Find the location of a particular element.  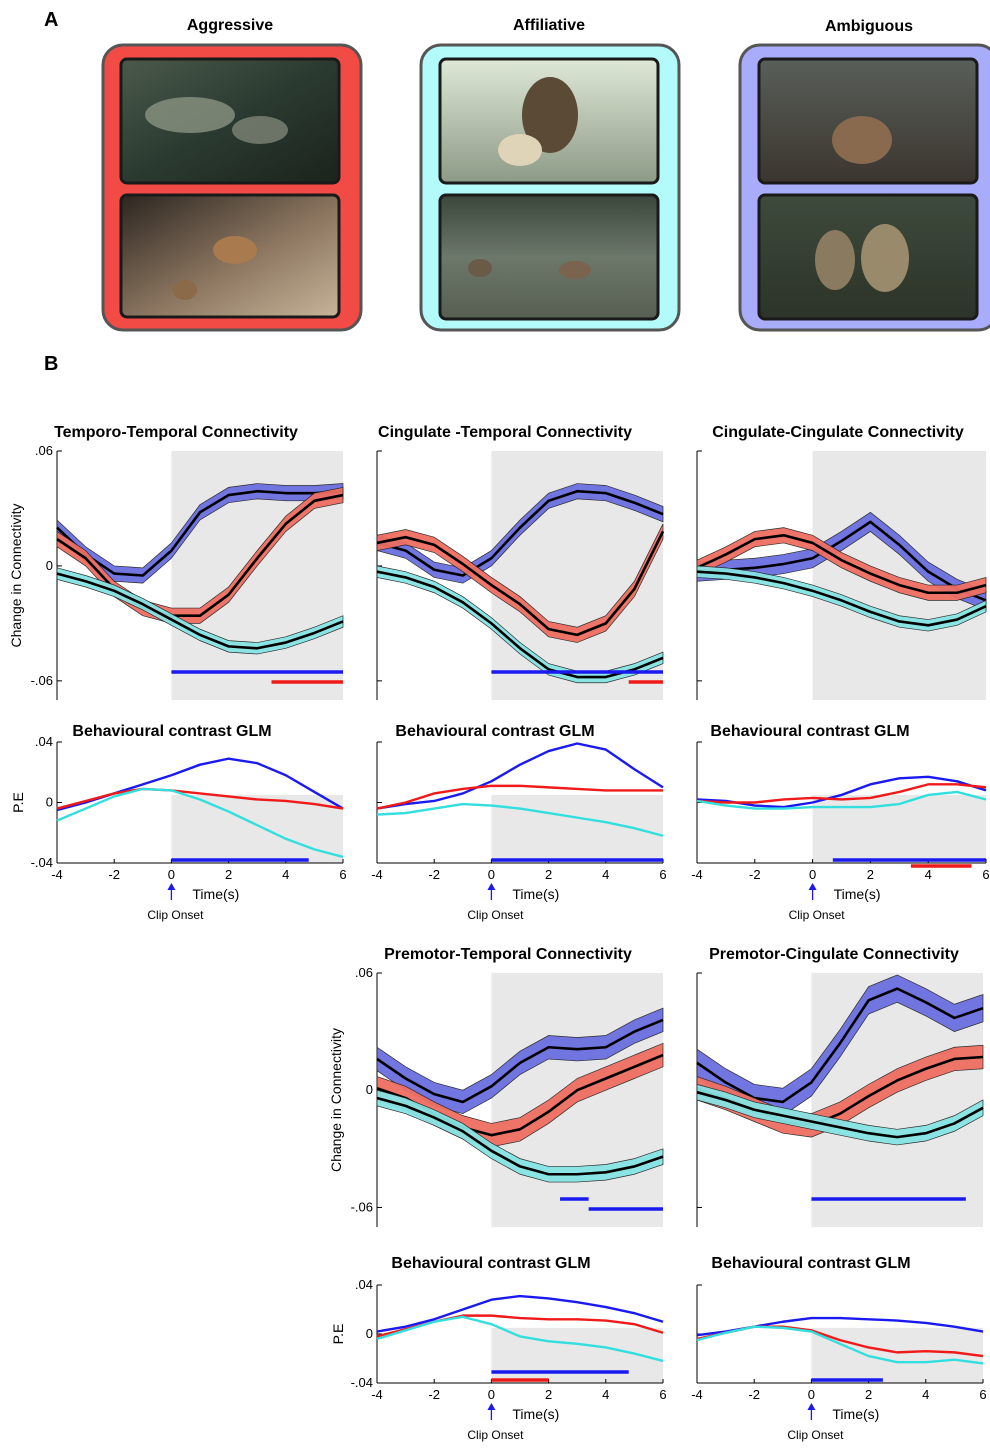

category-affiliative: Affiliative is located at coordinates (550, 174).